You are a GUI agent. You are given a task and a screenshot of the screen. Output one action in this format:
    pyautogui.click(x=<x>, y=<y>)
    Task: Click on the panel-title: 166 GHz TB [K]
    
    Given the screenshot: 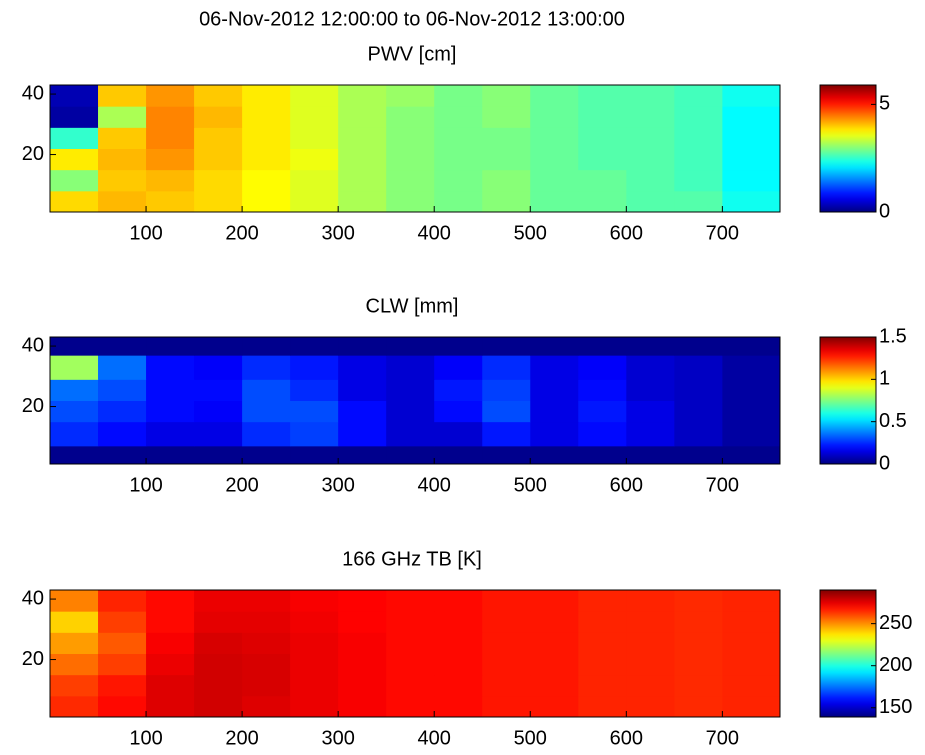 What is the action you would take?
    pyautogui.click(x=412, y=559)
    